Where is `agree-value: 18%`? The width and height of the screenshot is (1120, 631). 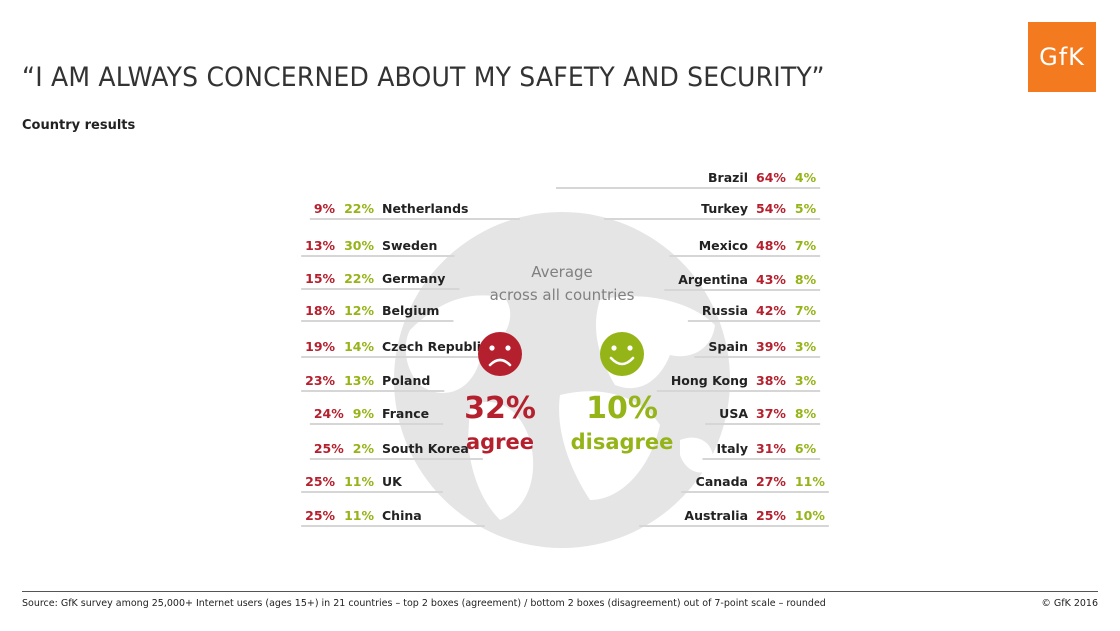 agree-value: 18% is located at coordinates (320, 310).